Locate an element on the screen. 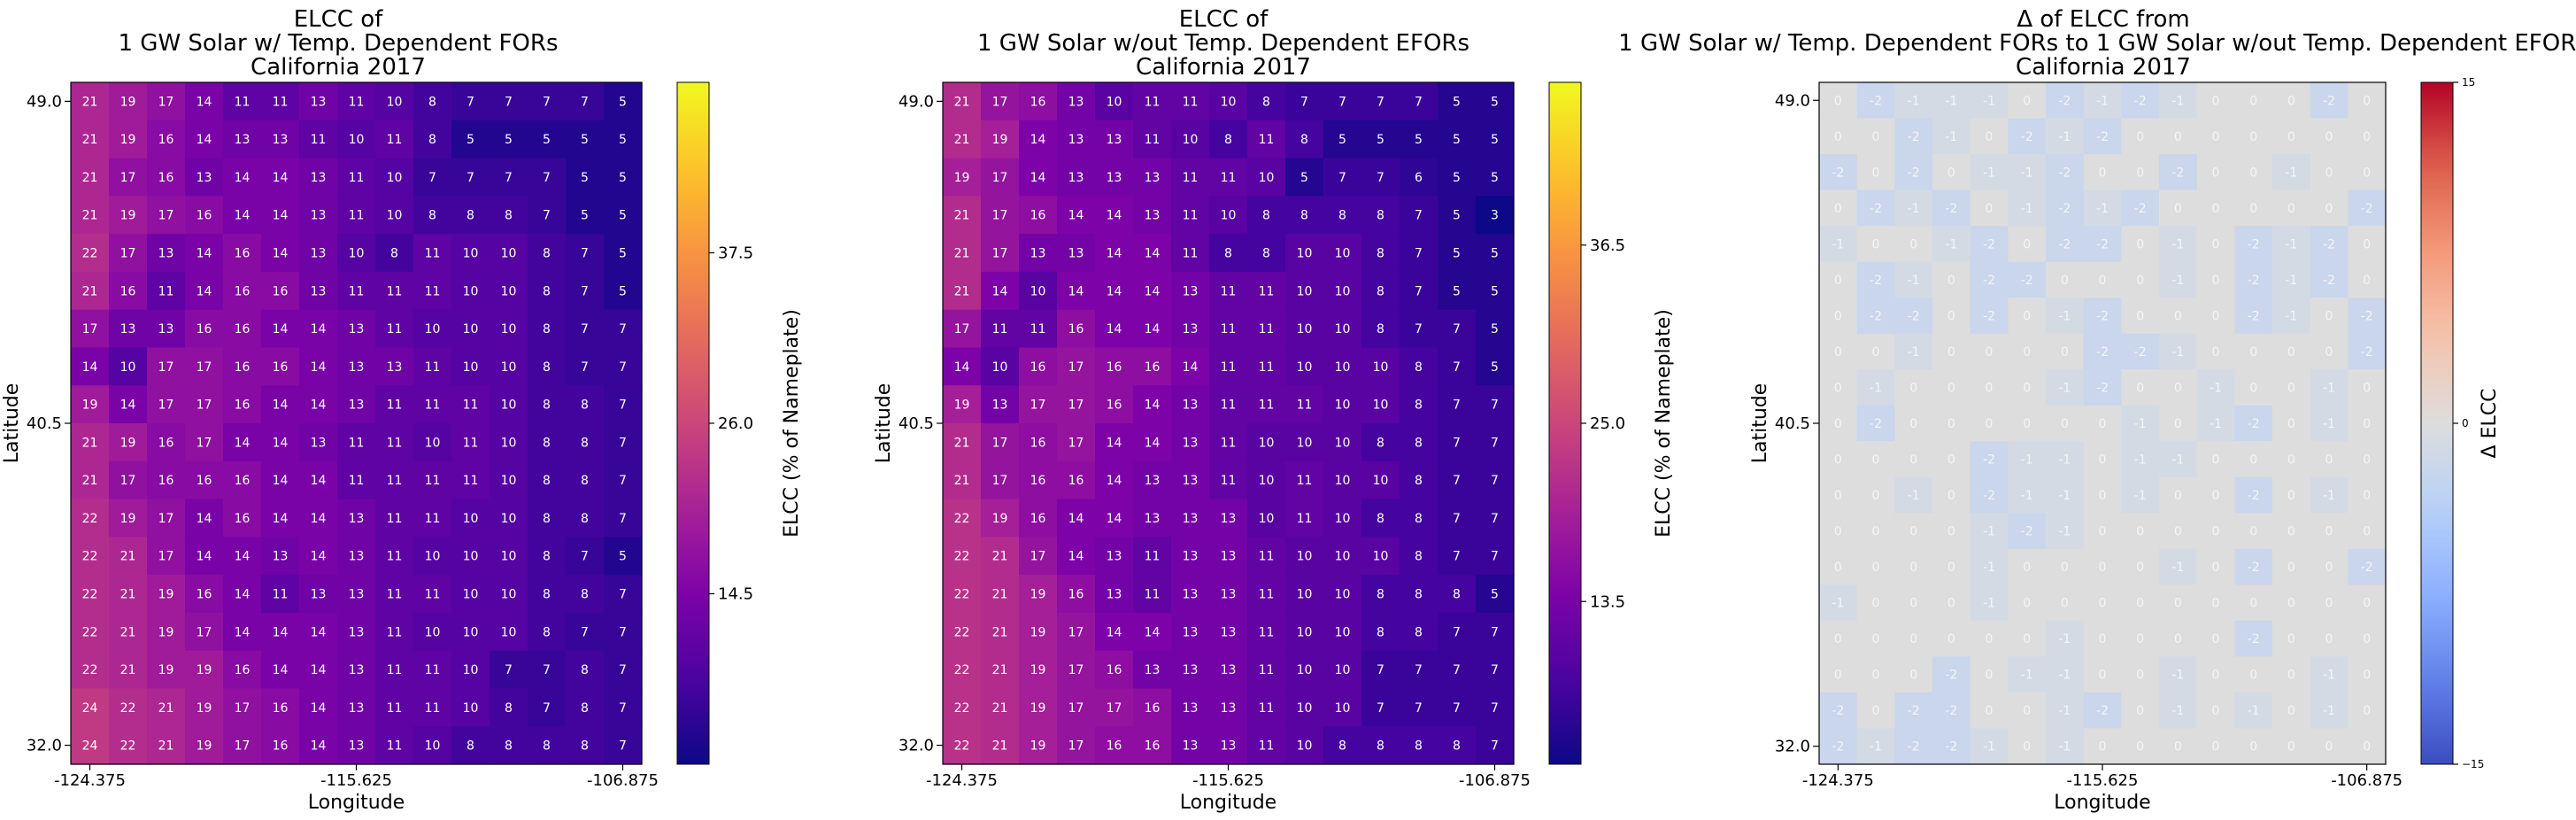  x-axis-label: Longitude is located at coordinates (356, 803).